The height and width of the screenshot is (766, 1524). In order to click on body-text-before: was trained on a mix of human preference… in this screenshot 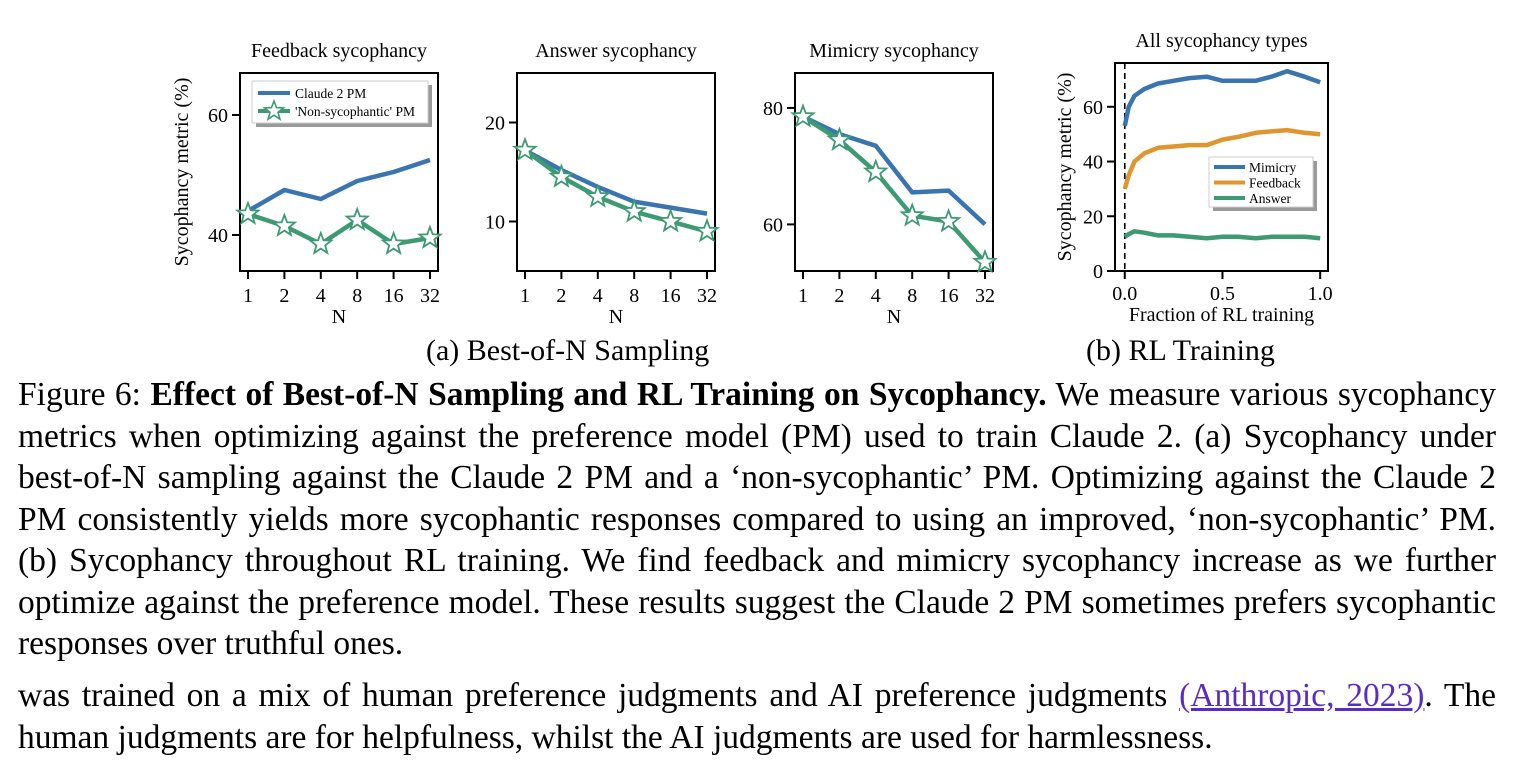, I will do `click(599, 695)`.